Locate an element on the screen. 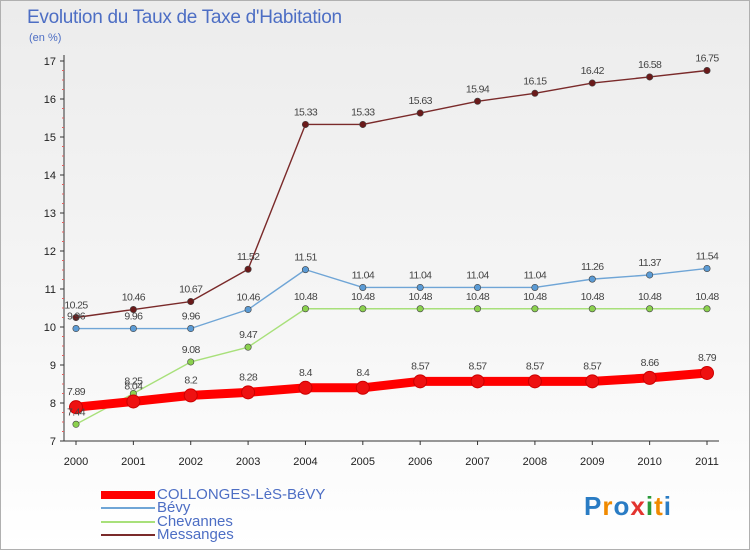 Image resolution: width=750 pixels, height=551 pixels. x-tick-label: 2003 is located at coordinates (248, 462).